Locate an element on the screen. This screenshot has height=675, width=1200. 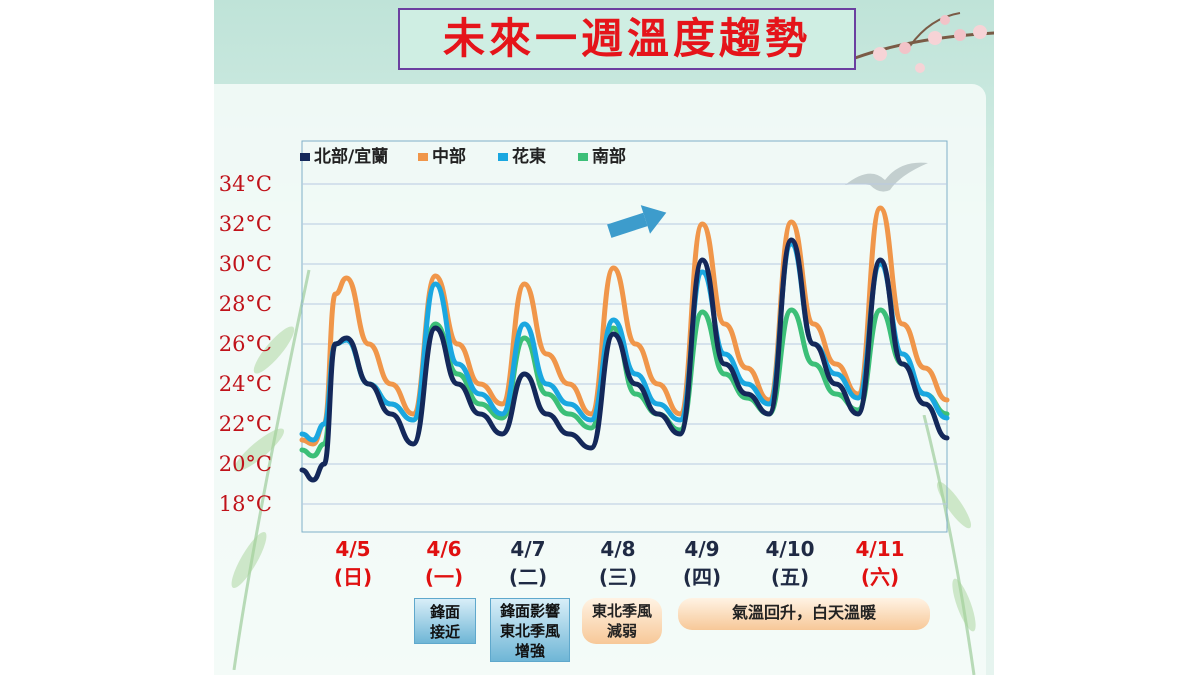
y-tick-label: 34°C is located at coordinates (245, 184).